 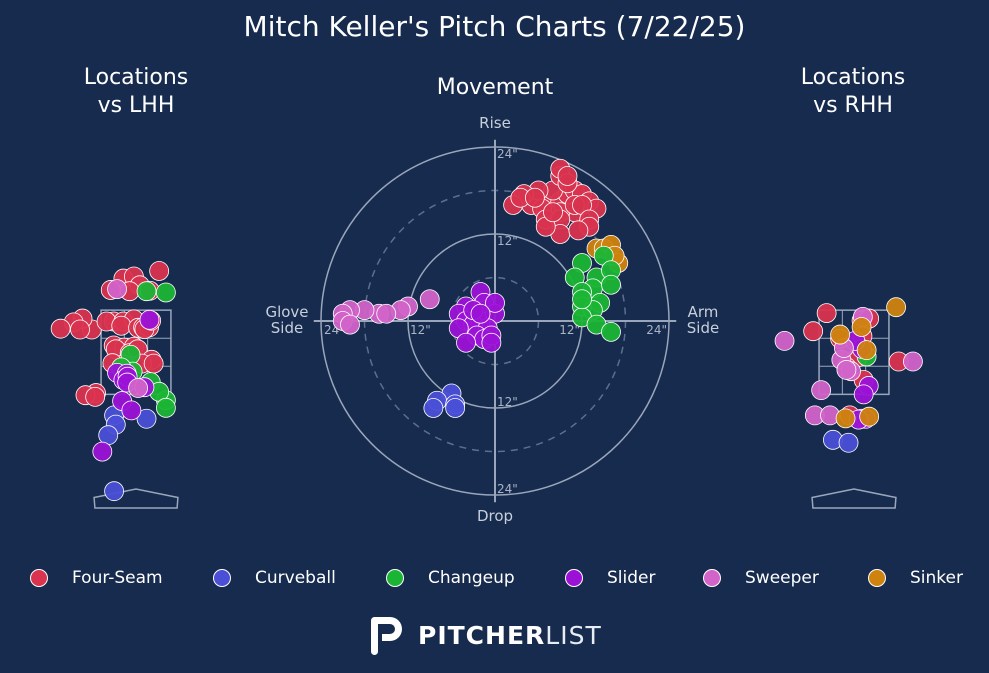 What do you see at coordinates (853, 91) in the screenshot?
I see `panel-title-rhh: Locations vs RHH` at bounding box center [853, 91].